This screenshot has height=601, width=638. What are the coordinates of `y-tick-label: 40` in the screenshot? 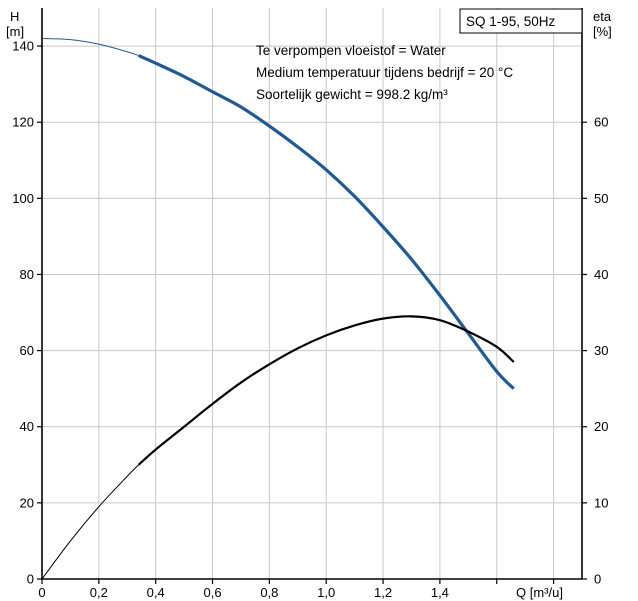 It's located at (27, 426).